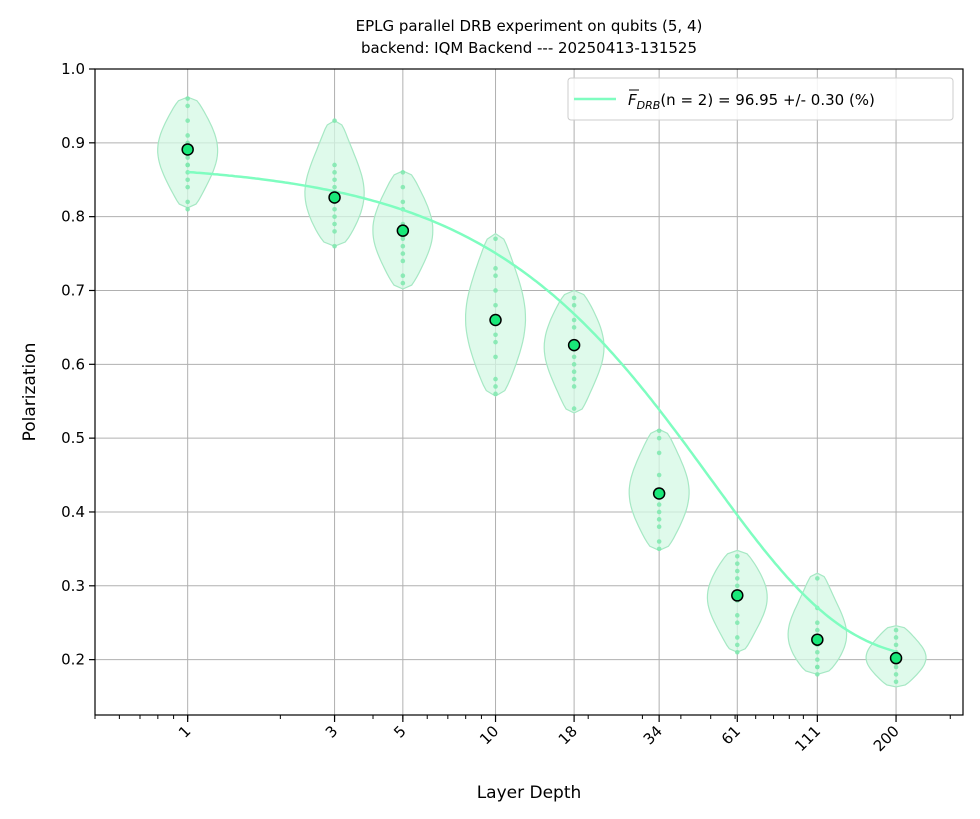  I want to click on legend-box, so click(760, 99).